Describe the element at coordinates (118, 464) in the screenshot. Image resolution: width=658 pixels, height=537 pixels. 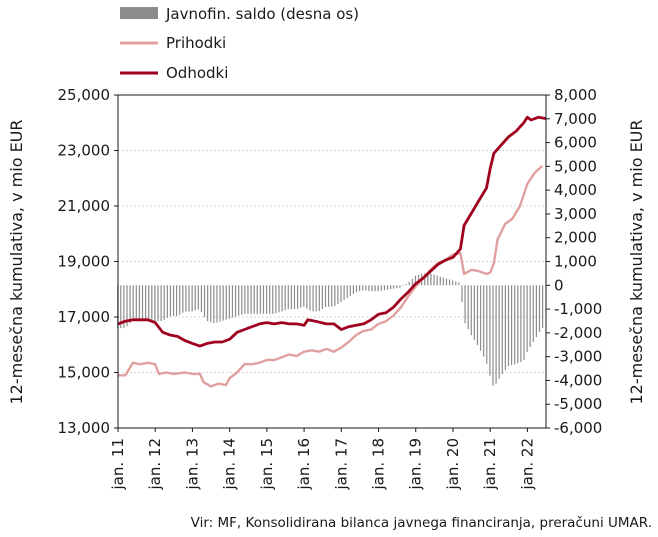
I see `x-tick-label: jan. 11` at that location.